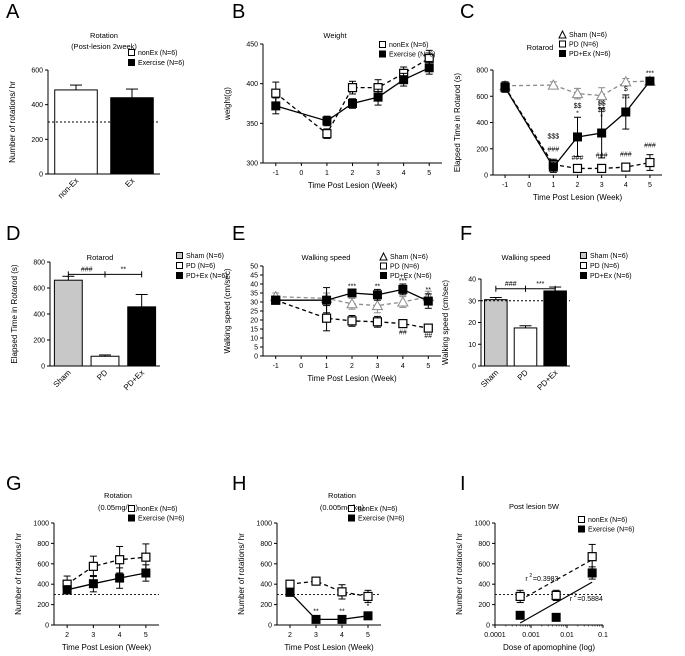 The width and height of the screenshot is (685, 656). I want to click on panel-e-y-tick-label: 20, so click(254, 321).